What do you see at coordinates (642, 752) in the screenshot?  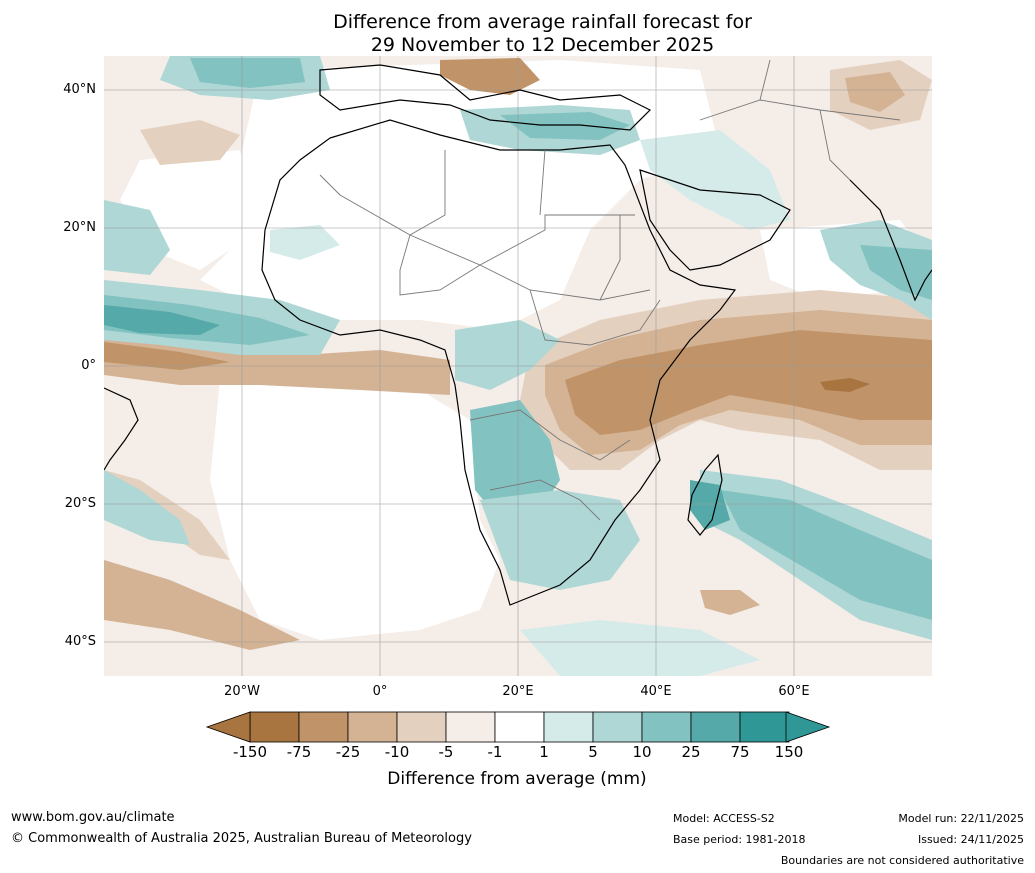 I see `colorbar-tick-label: 10` at bounding box center [642, 752].